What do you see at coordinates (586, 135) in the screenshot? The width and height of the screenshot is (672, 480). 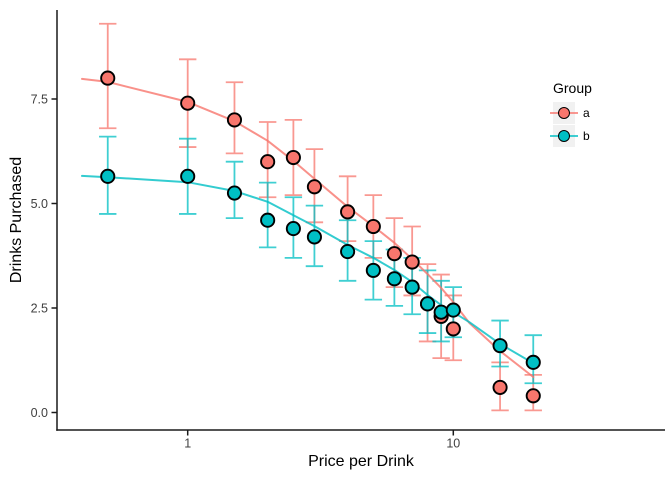 I see `legend-entry-label: b` at bounding box center [586, 135].